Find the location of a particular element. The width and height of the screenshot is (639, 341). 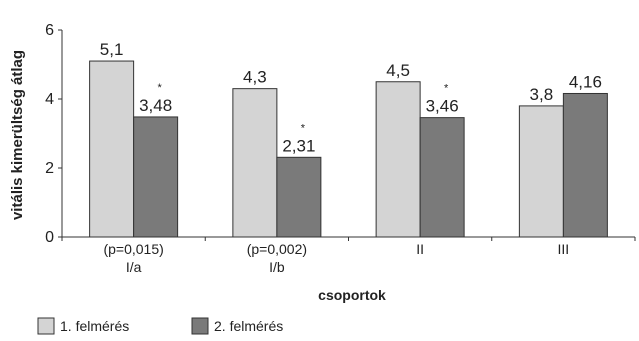

category-sublabel: I/a is located at coordinates (134, 267).